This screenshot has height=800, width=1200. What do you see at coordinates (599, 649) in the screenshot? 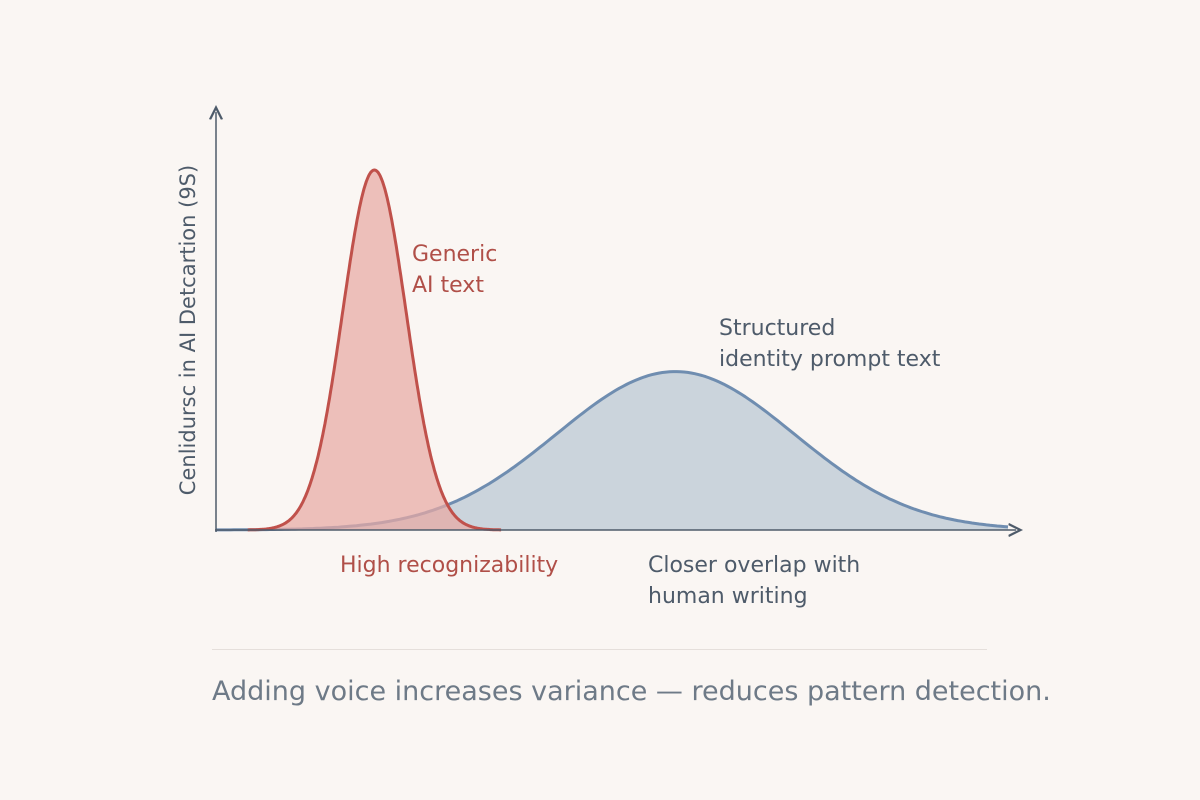
I see `divider` at bounding box center [599, 649].